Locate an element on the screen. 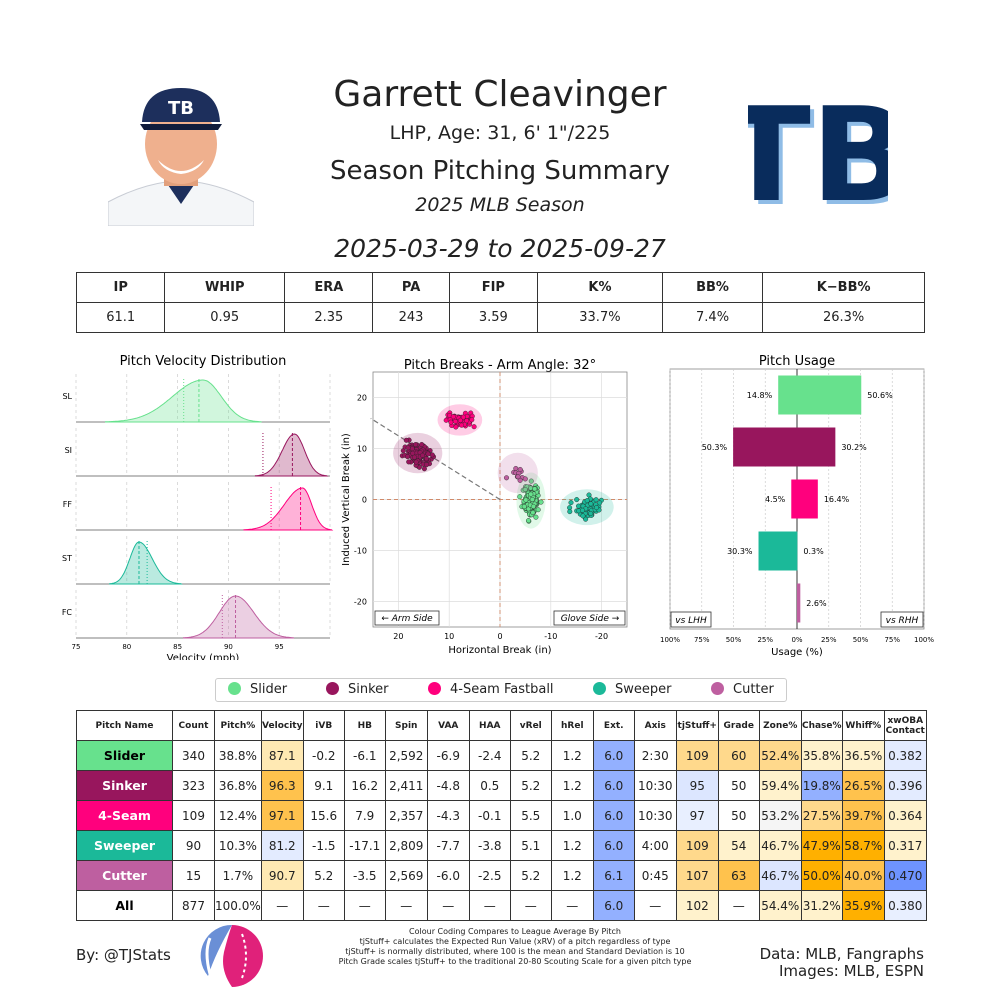  pitch-table-cell: -4.8 is located at coordinates (448, 785).